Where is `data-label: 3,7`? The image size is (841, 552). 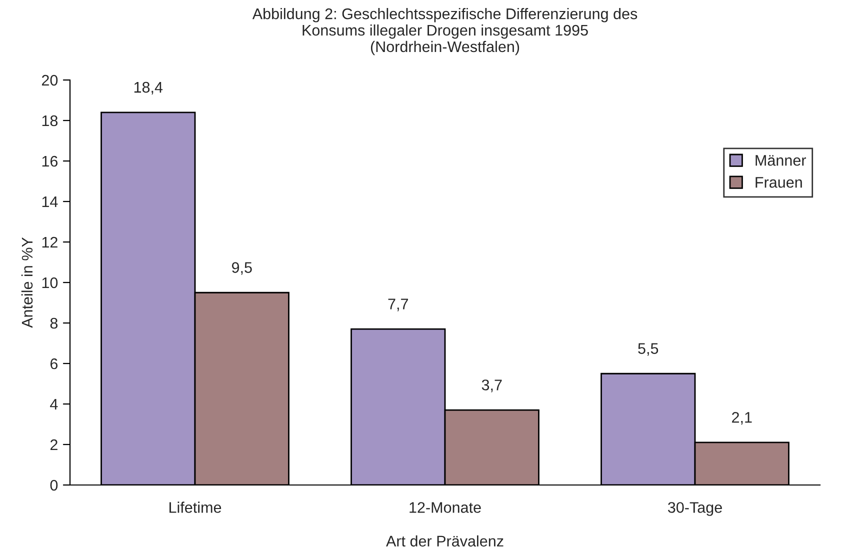
data-label: 3,7 is located at coordinates (492, 386).